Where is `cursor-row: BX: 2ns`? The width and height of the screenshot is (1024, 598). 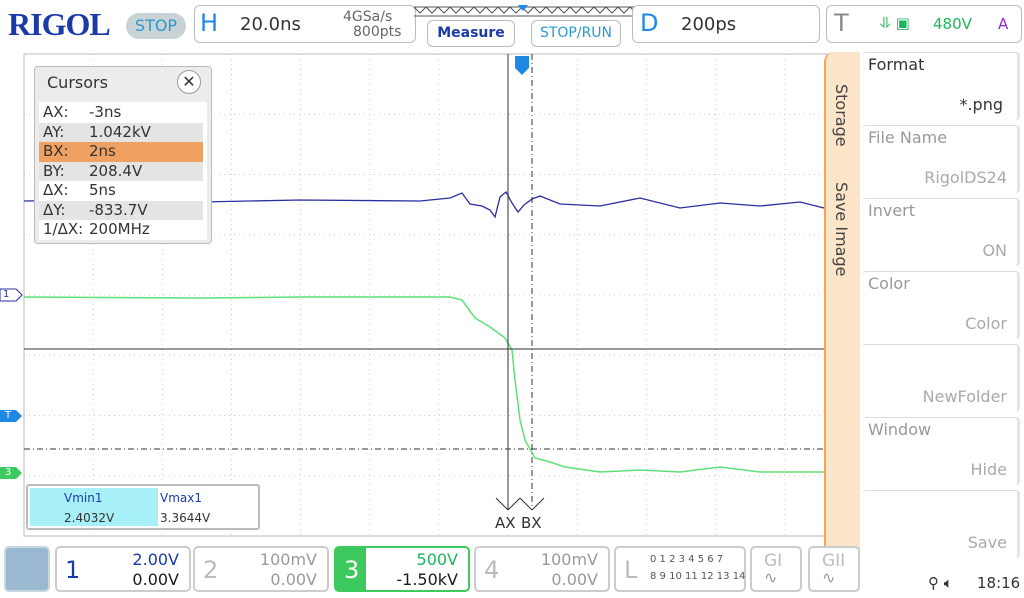 cursor-row: BX: 2ns is located at coordinates (121, 152).